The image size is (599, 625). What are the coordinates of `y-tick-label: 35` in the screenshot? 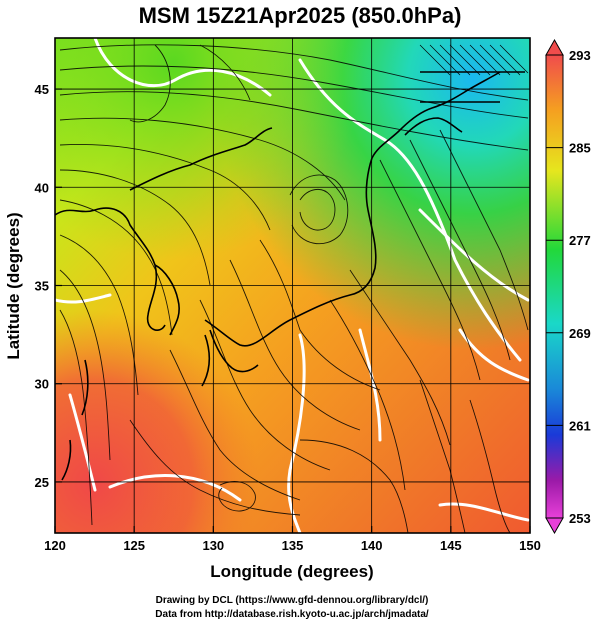 It's located at (42, 286).